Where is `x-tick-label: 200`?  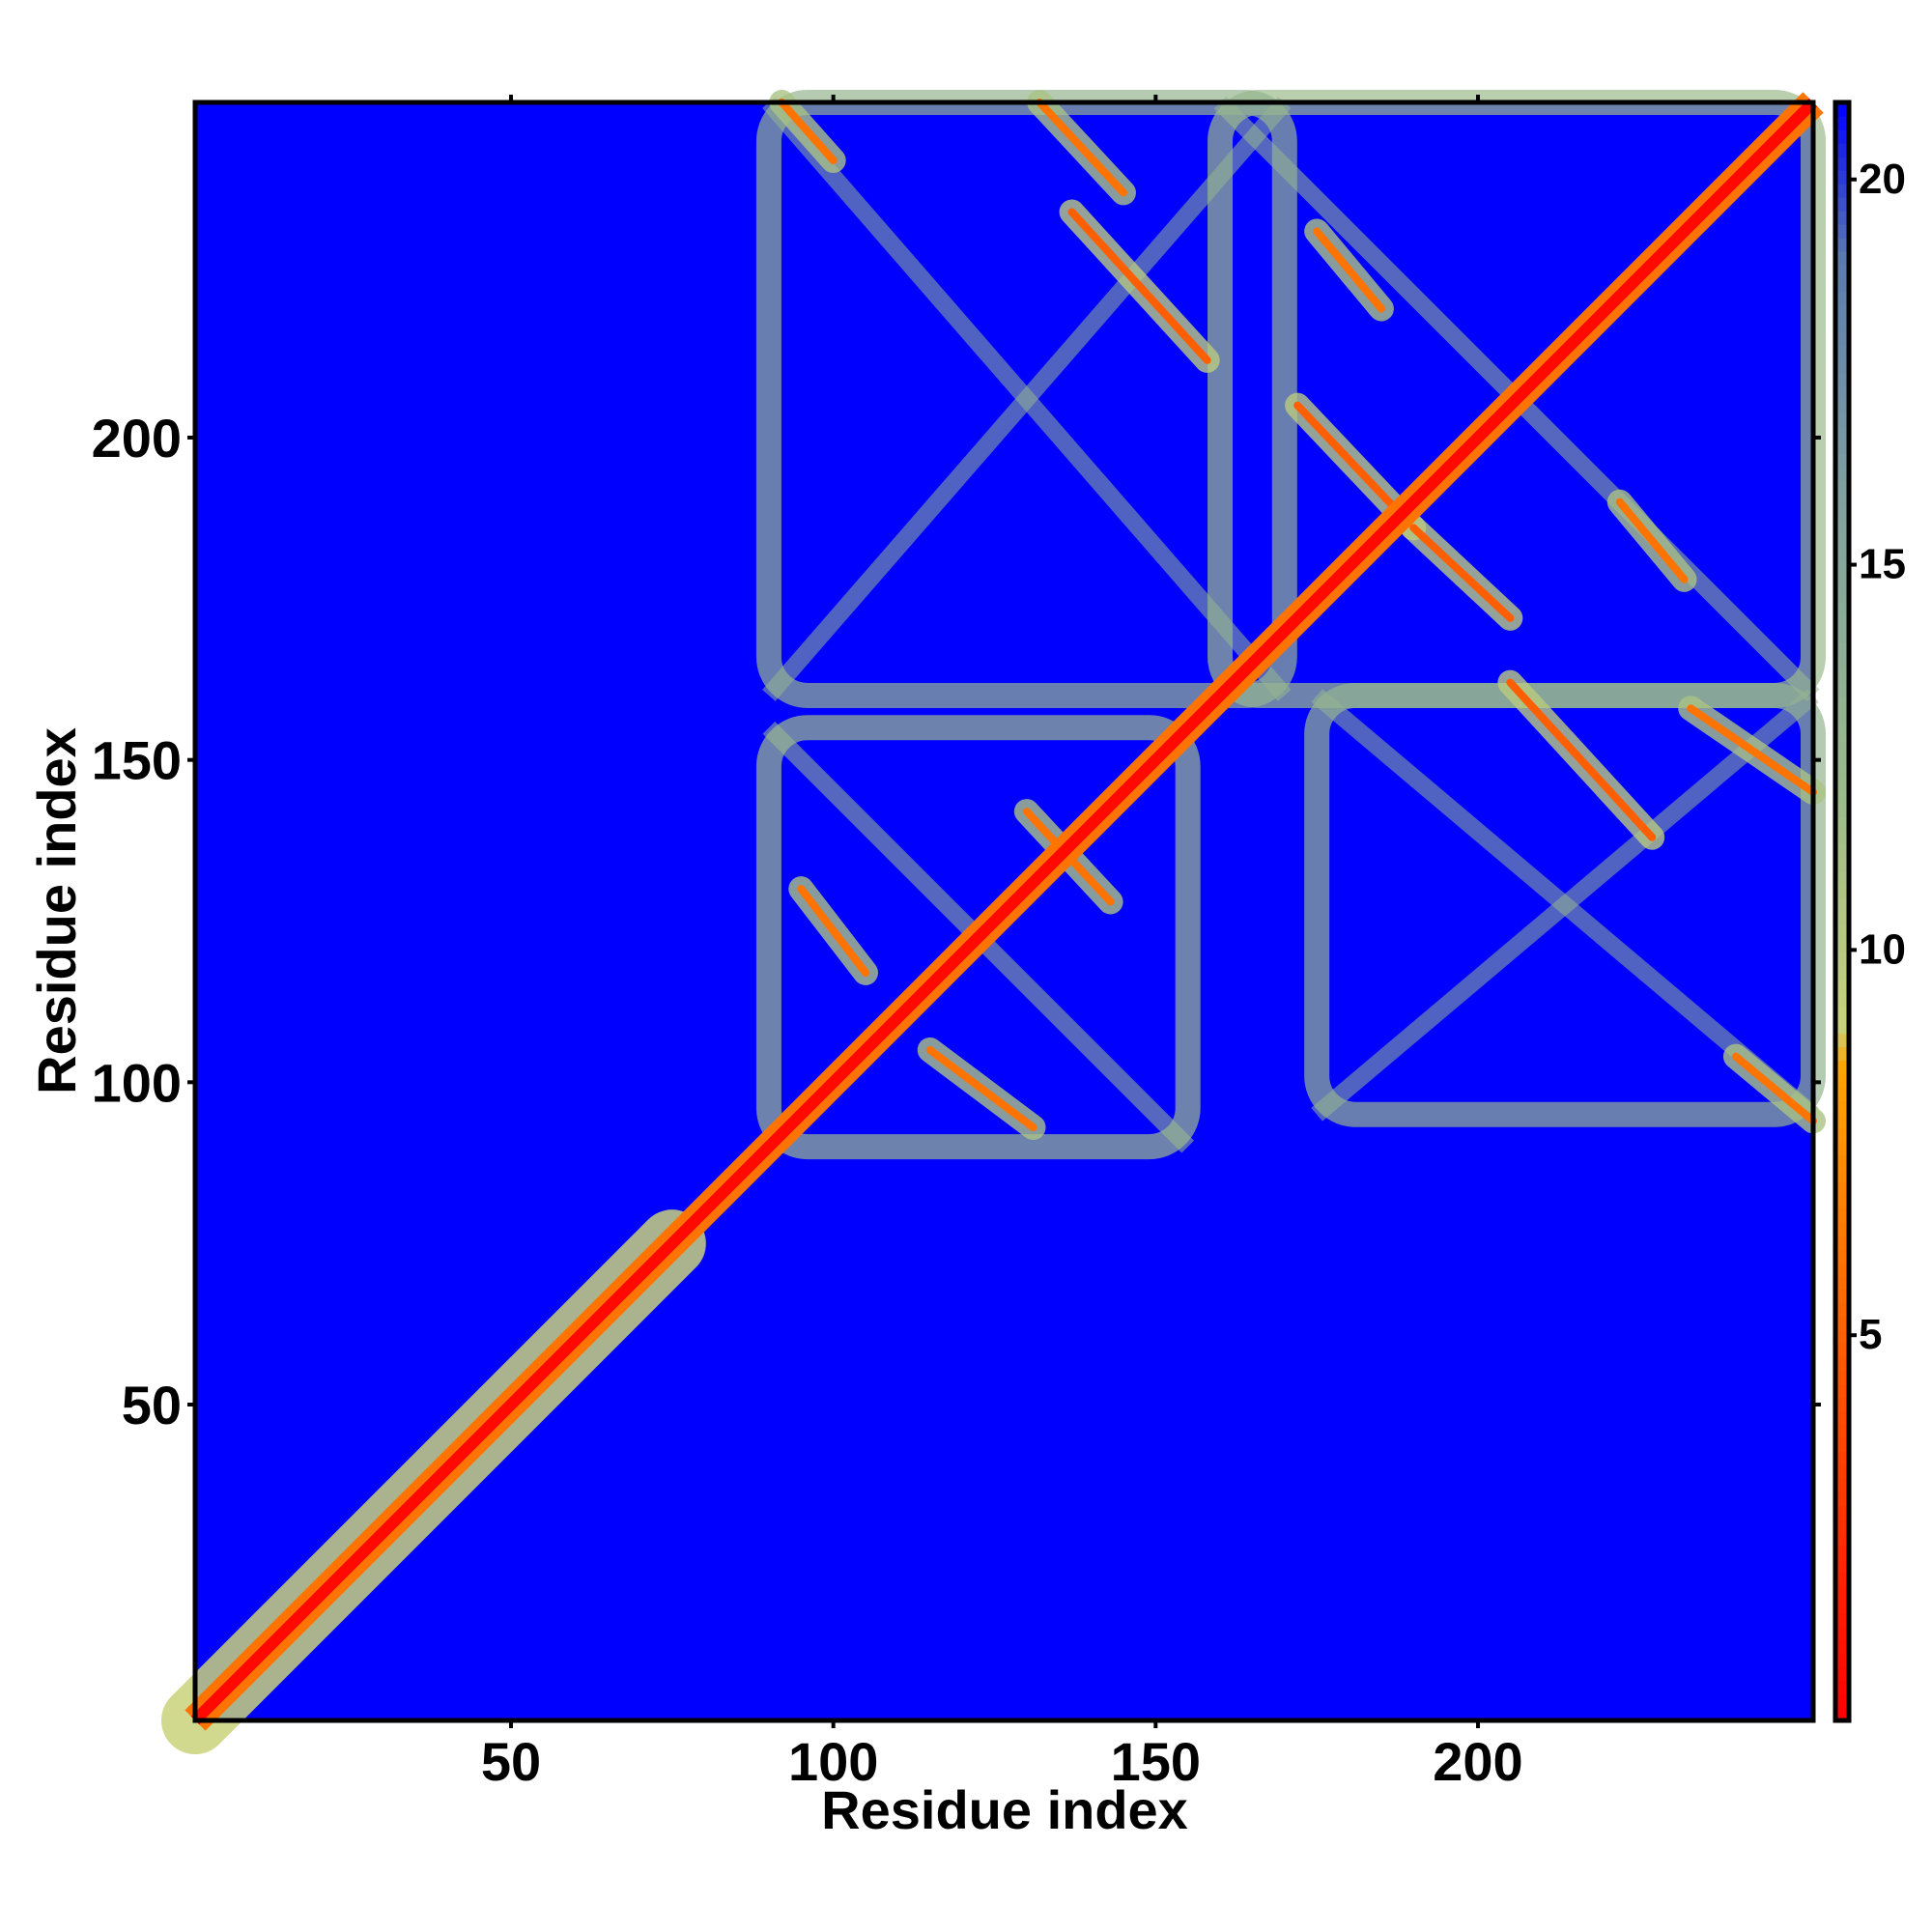
x-tick-label: 200 is located at coordinates (1477, 1761).